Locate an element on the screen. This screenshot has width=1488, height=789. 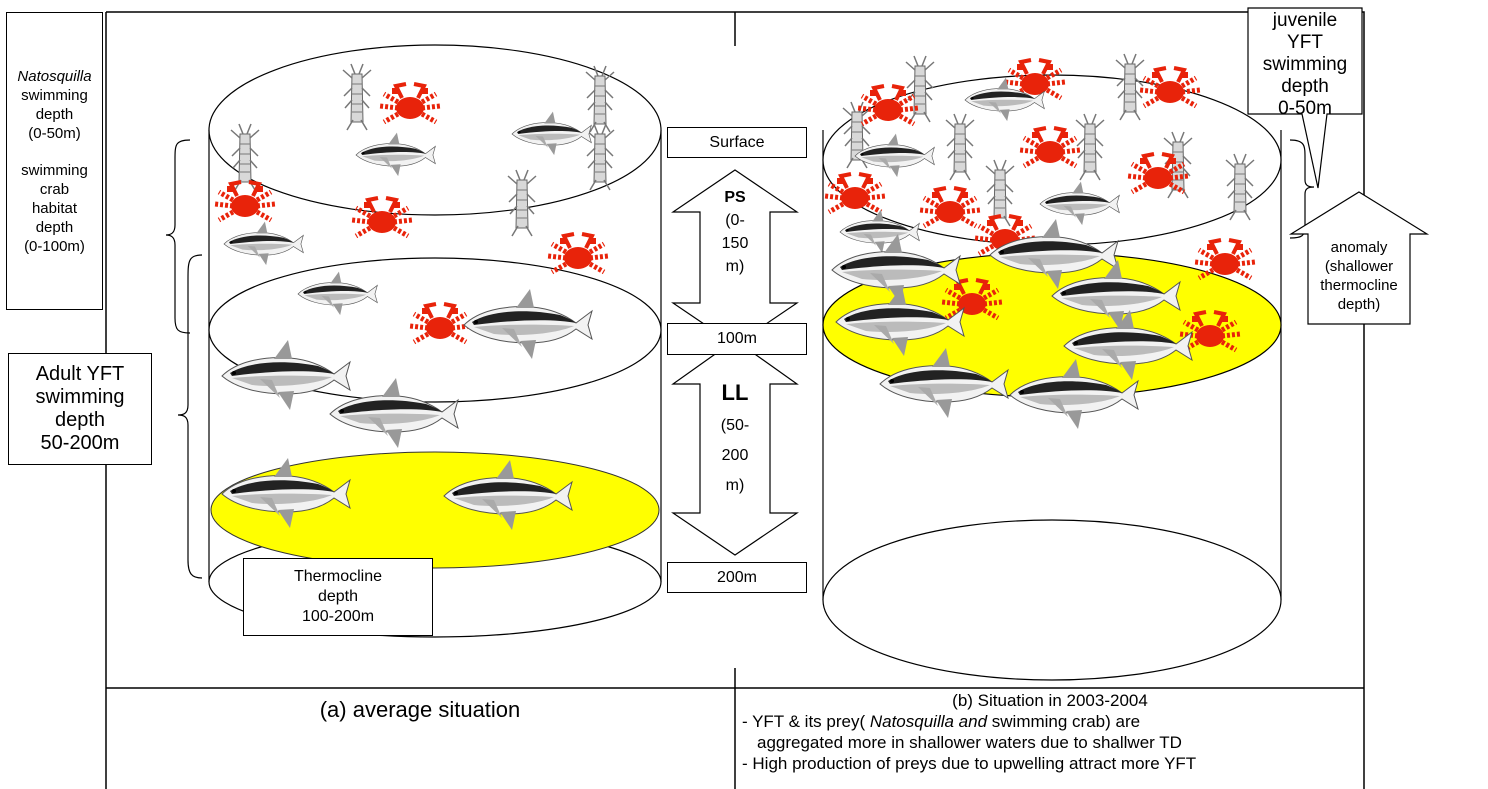
caption-situation-2003-2004: (b) Situation in 2003-2004 is located at coordinates (1050, 700).